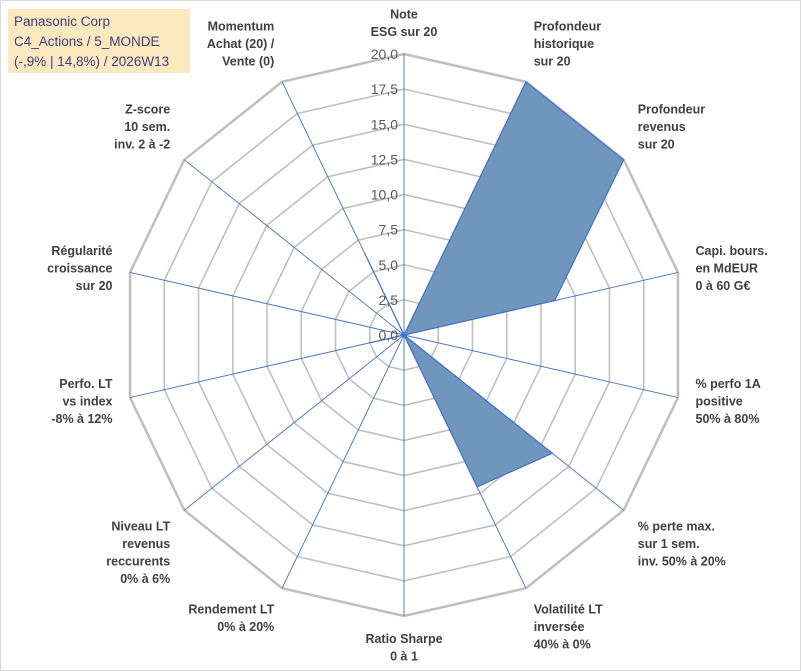  I want to click on axis-label: ESG sur 20, so click(404, 32).